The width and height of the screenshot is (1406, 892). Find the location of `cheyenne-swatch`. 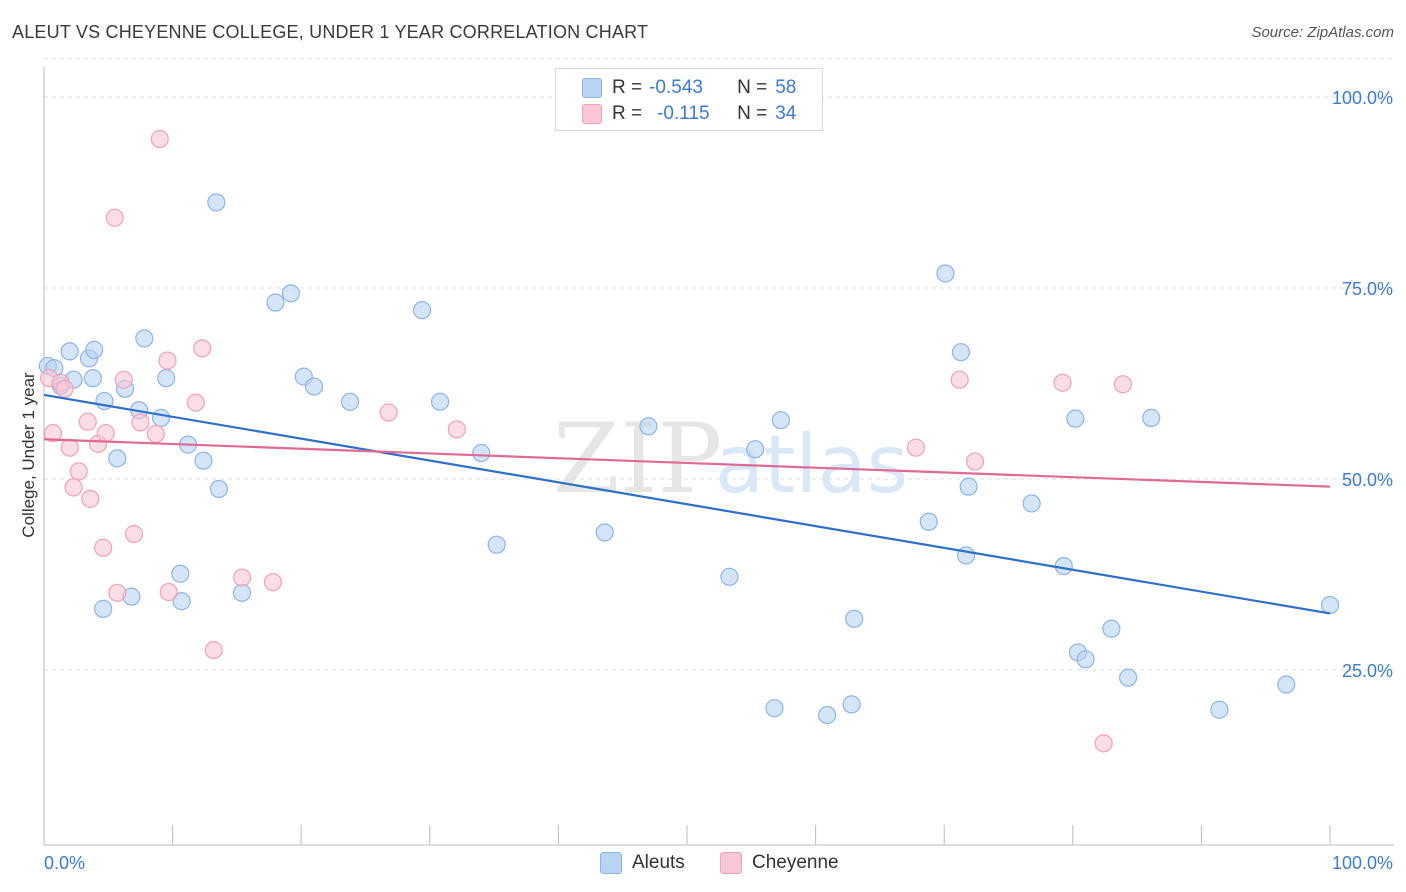

cheyenne-swatch is located at coordinates (592, 114).